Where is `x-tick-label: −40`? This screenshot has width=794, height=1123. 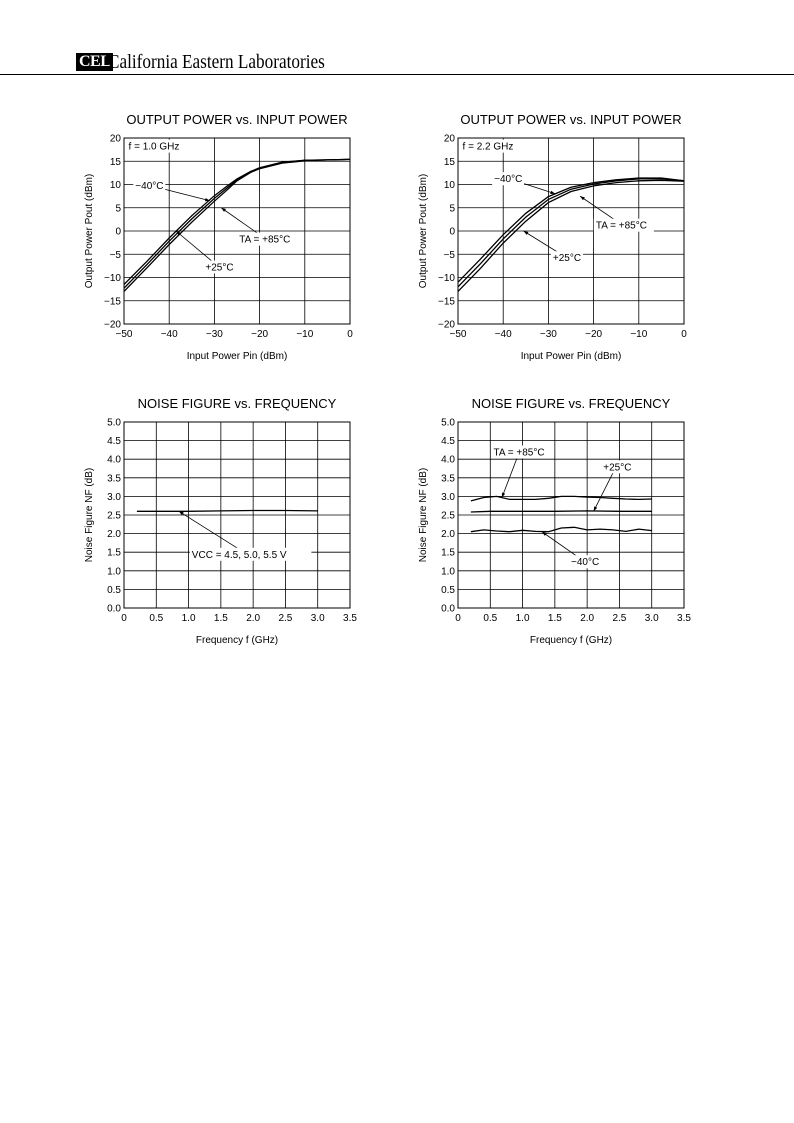 x-tick-label: −40 is located at coordinates (169, 334).